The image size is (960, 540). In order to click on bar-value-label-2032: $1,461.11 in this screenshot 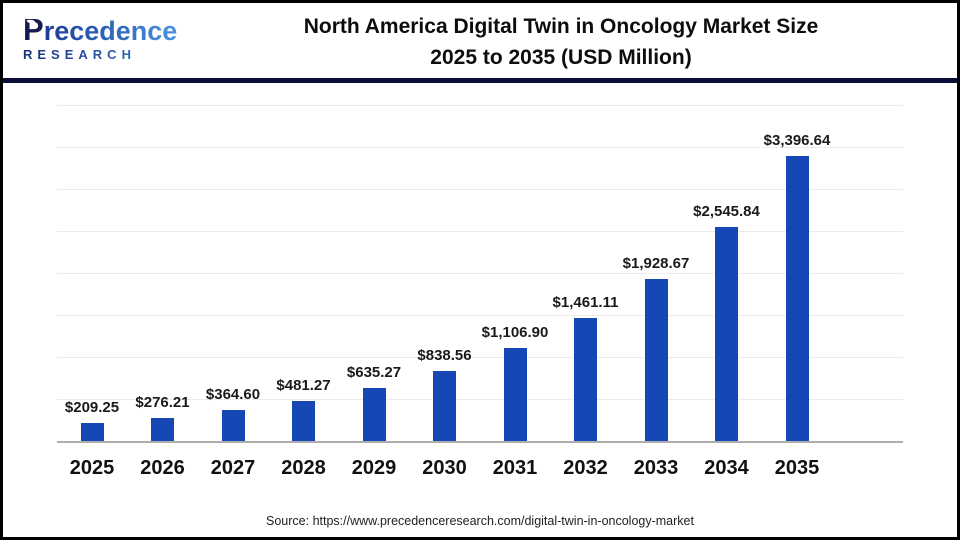, I will do `click(585, 303)`.